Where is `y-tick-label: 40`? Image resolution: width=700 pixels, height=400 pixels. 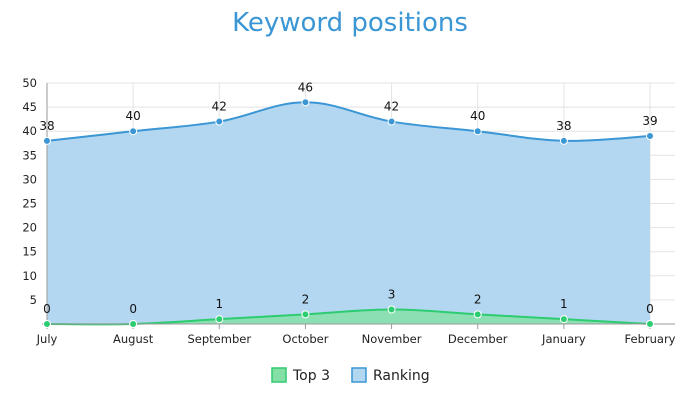
y-tick-label: 40 is located at coordinates (29, 131).